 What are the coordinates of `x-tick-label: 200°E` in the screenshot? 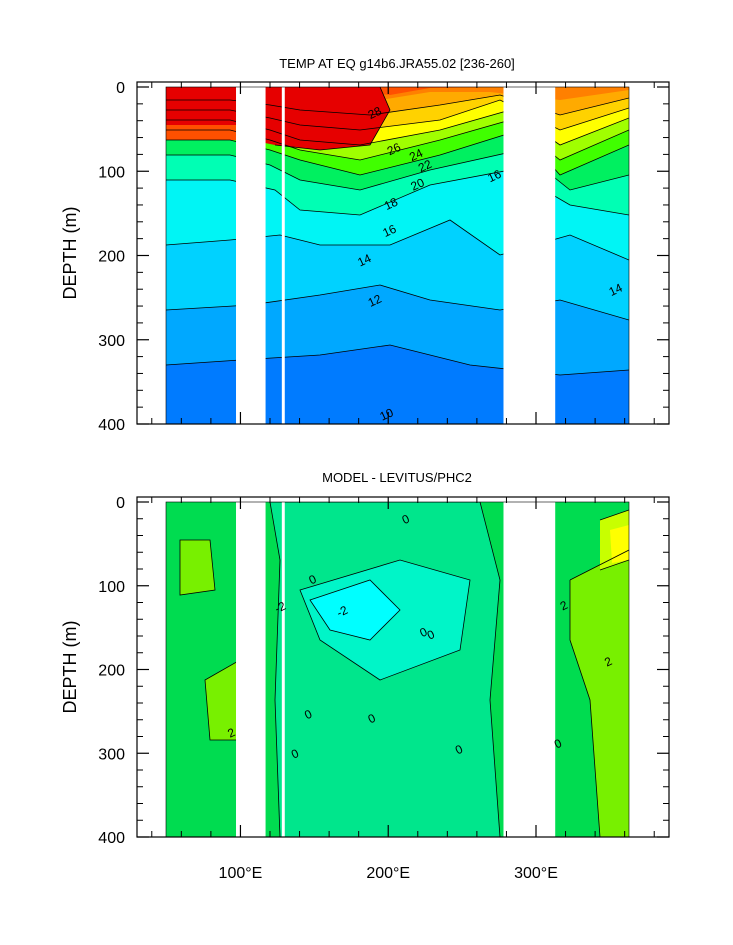 It's located at (388, 873).